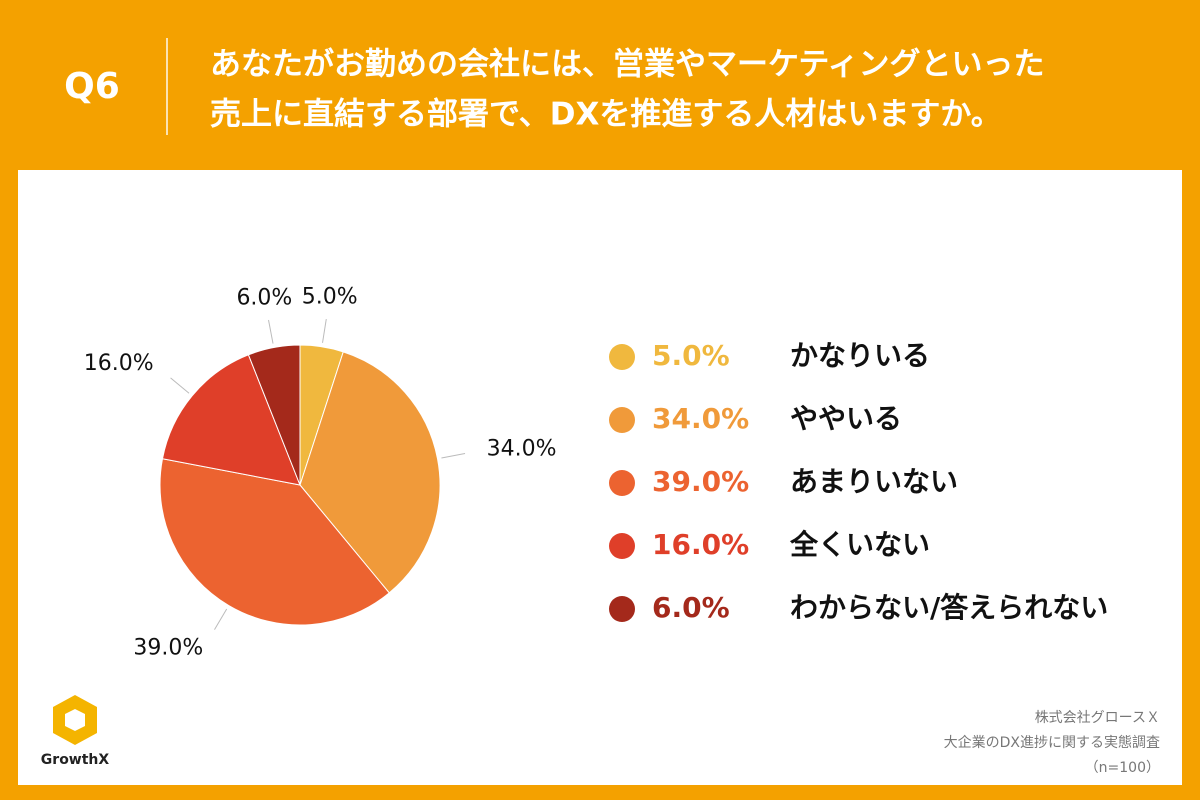  What do you see at coordinates (1097, 718) in the screenshot?
I see `footer-note: 株式会社グロースＸ` at bounding box center [1097, 718].